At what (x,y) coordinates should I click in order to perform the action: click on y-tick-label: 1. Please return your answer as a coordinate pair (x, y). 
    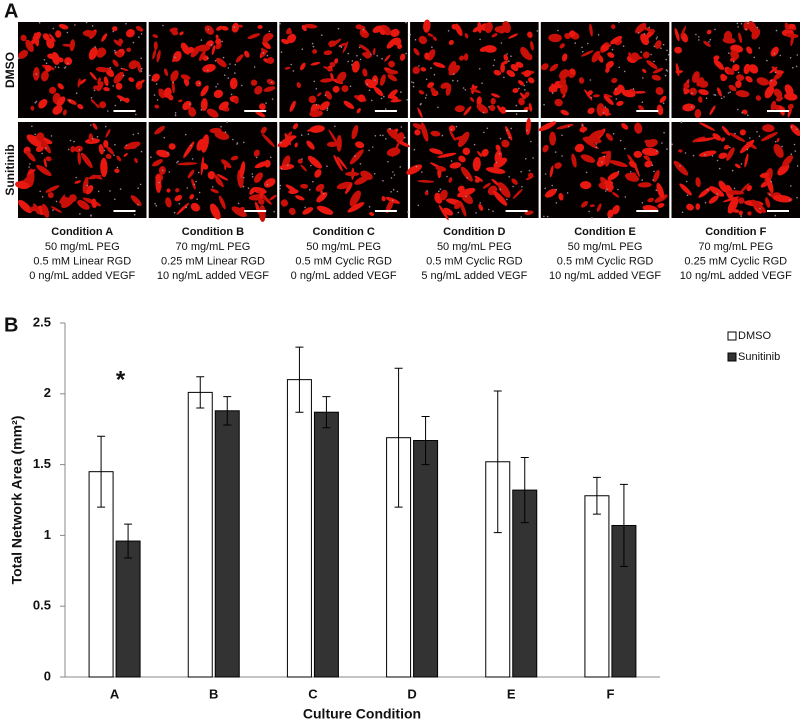
    Looking at the image, I should click on (47, 534).